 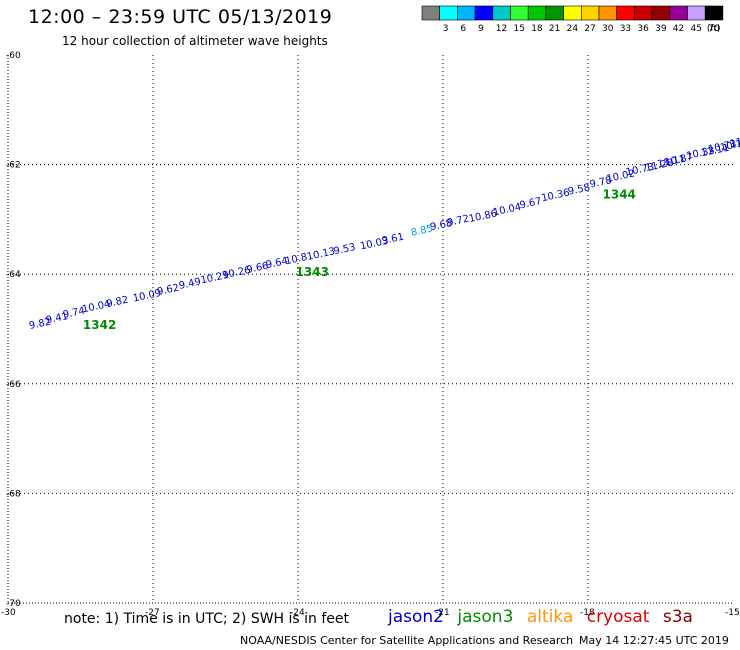 What do you see at coordinates (501, 29) in the screenshot?
I see `scale-label: 12` at bounding box center [501, 29].